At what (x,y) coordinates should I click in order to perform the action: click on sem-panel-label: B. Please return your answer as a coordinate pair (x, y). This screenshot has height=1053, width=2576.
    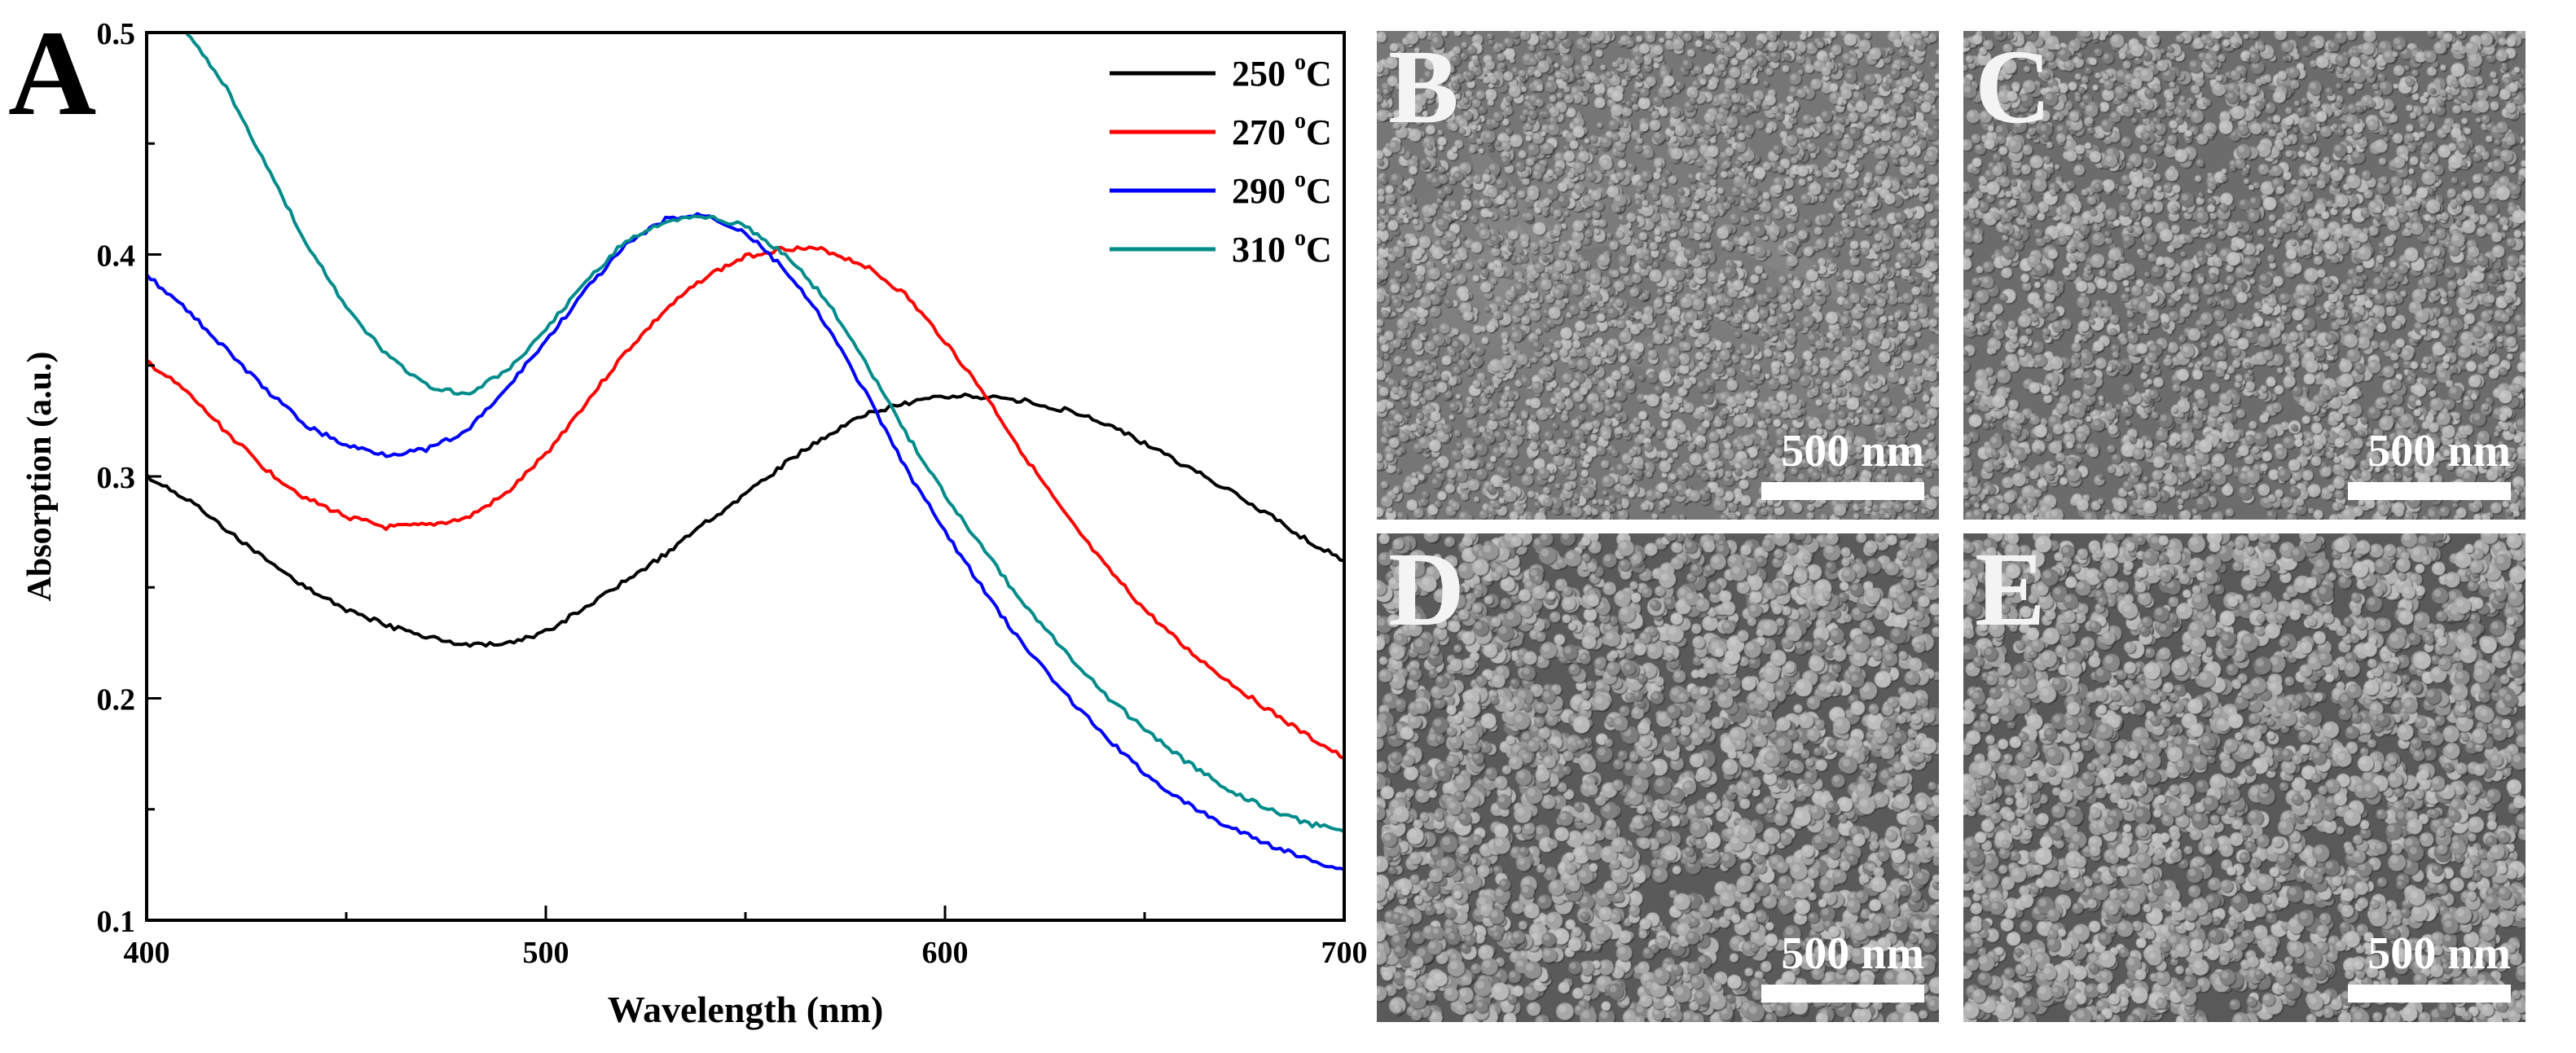
    Looking at the image, I should click on (1423, 88).